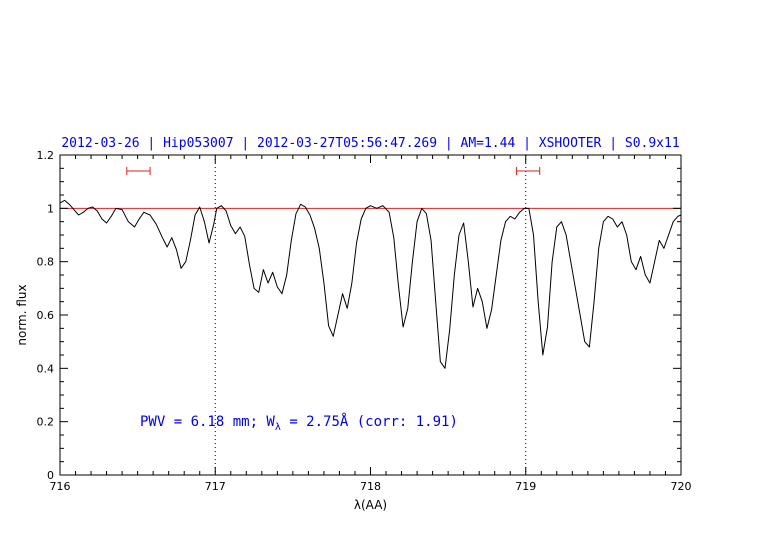  I want to click on pwv-annotation-value: = 2.75Å (corr: 1.91), so click(369, 422).